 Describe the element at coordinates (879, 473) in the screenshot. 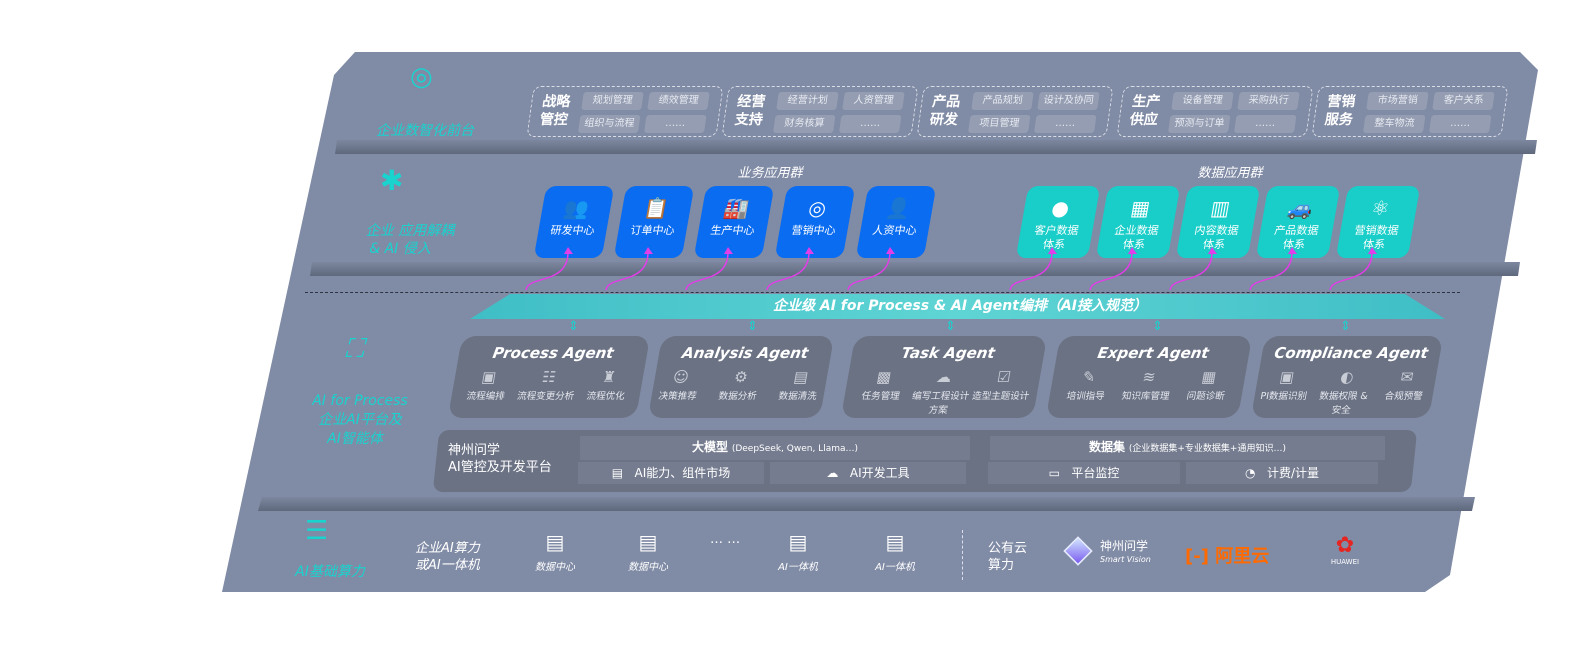

I see `devtools-label: AI开发工具` at that location.